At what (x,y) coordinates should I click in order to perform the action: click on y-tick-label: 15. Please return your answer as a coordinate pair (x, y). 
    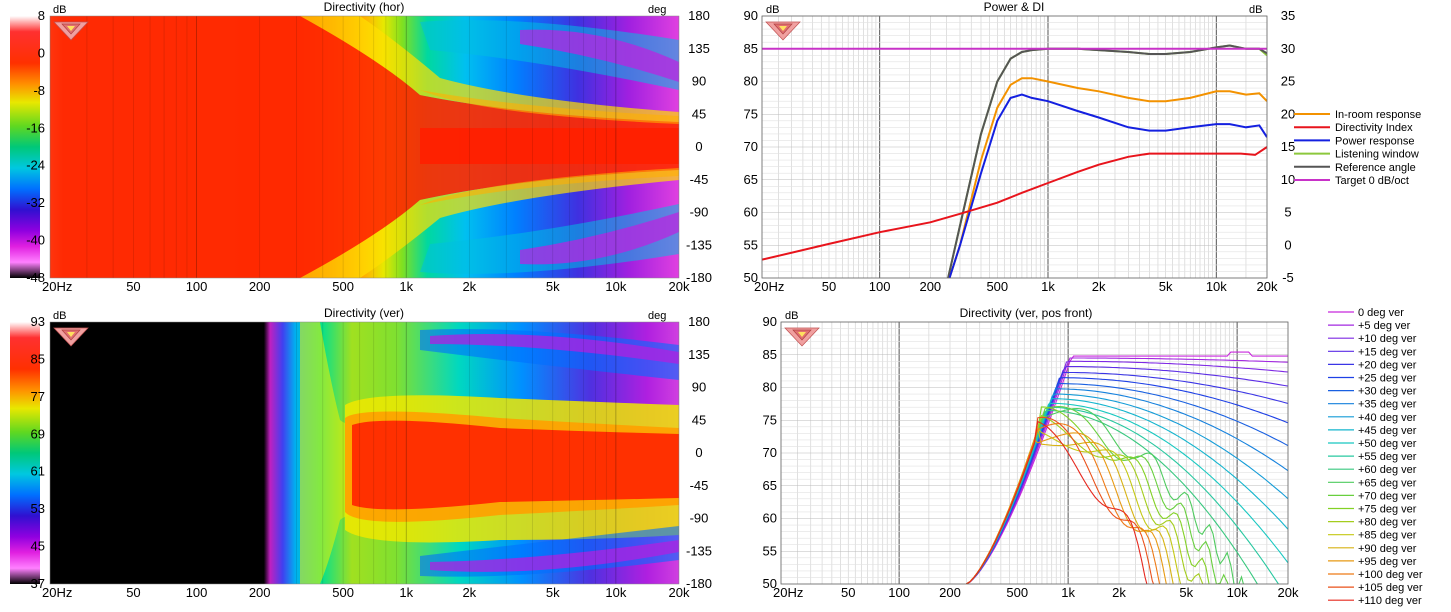
    Looking at the image, I should click on (1288, 146).